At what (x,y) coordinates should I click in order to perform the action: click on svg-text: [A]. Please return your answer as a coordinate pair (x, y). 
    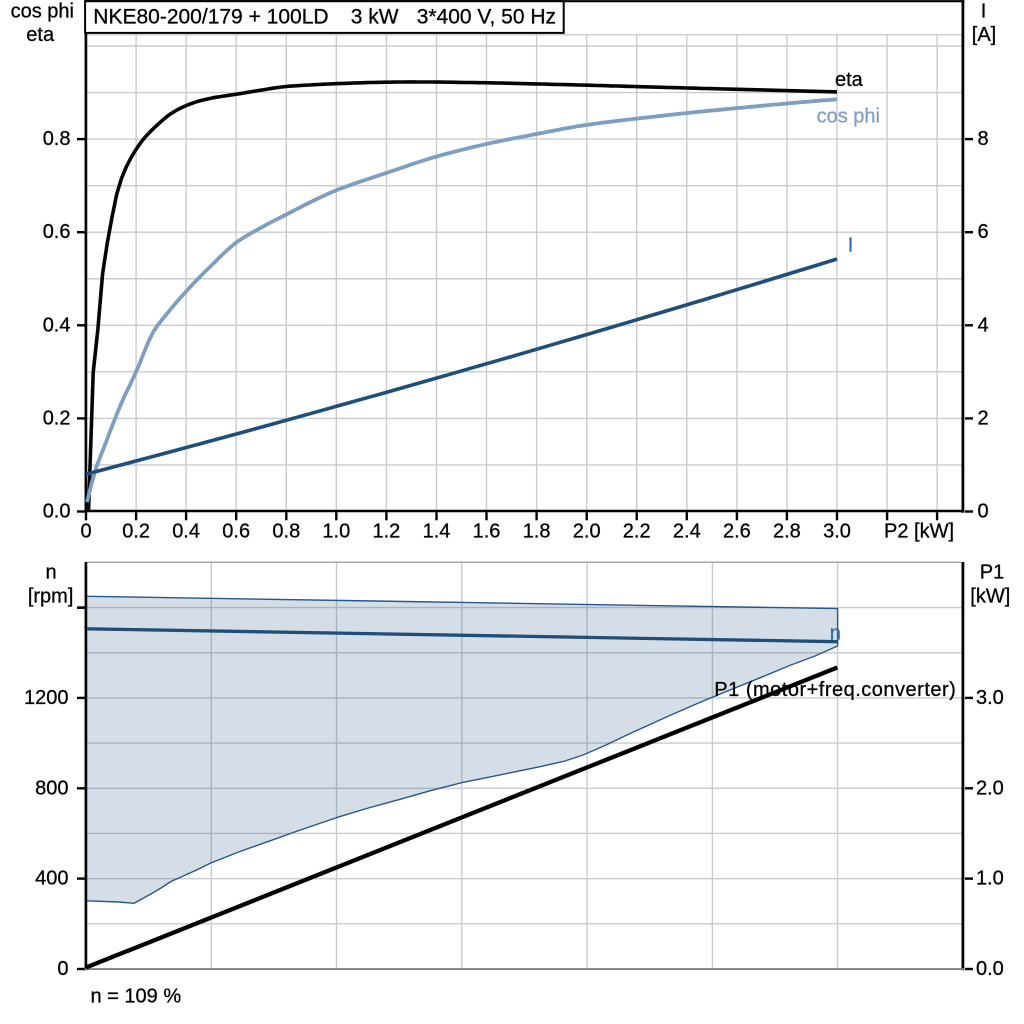
    Looking at the image, I should click on (984, 35).